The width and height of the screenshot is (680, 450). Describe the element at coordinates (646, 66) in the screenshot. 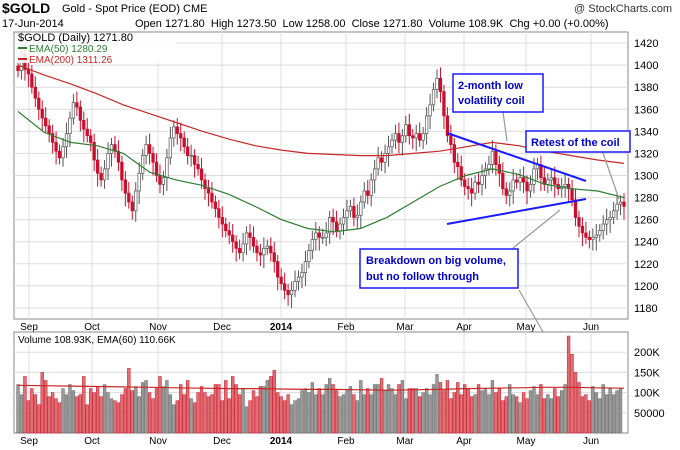

I see `price-y-tick-label: 1400` at that location.